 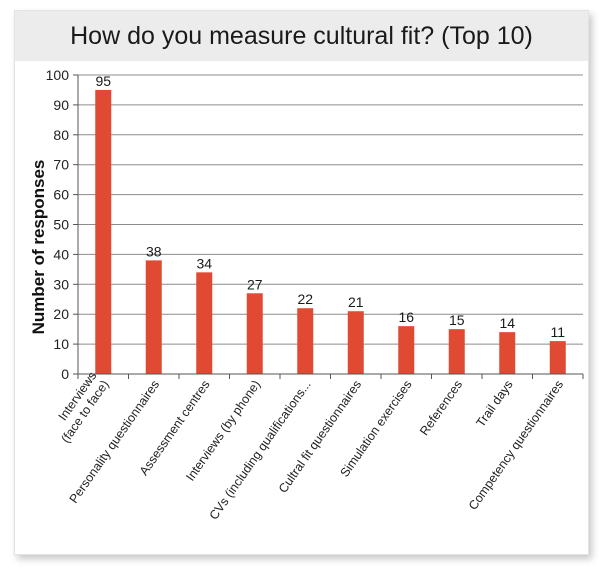 What do you see at coordinates (61, 135) in the screenshot?
I see `y-tick-label: 80` at bounding box center [61, 135].